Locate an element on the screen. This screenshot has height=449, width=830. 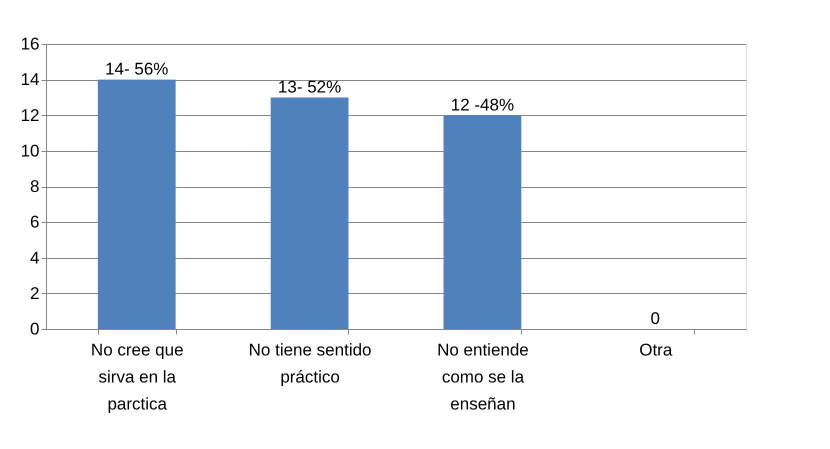
data-label: 0 is located at coordinates (655, 318).